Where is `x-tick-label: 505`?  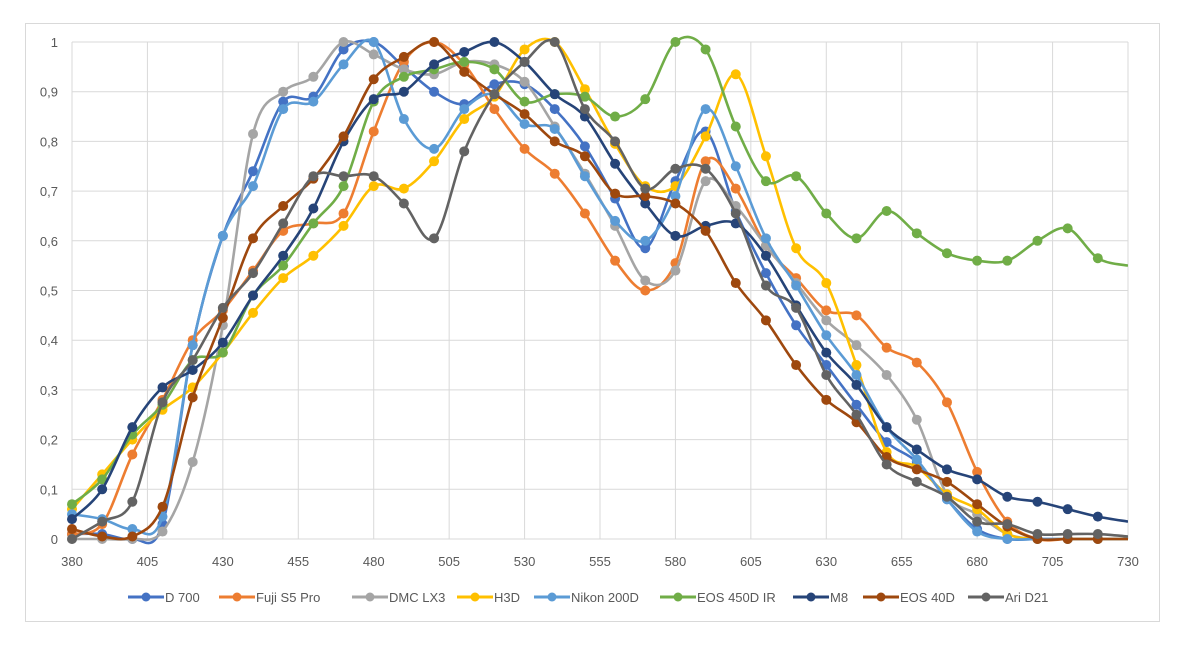 x-tick-label: 505 is located at coordinates (449, 561).